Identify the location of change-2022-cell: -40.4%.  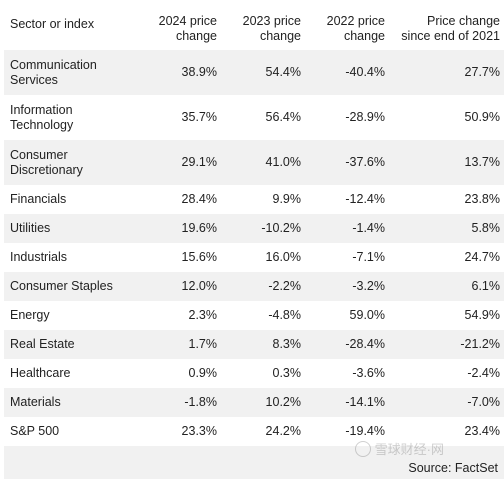
(347, 72).